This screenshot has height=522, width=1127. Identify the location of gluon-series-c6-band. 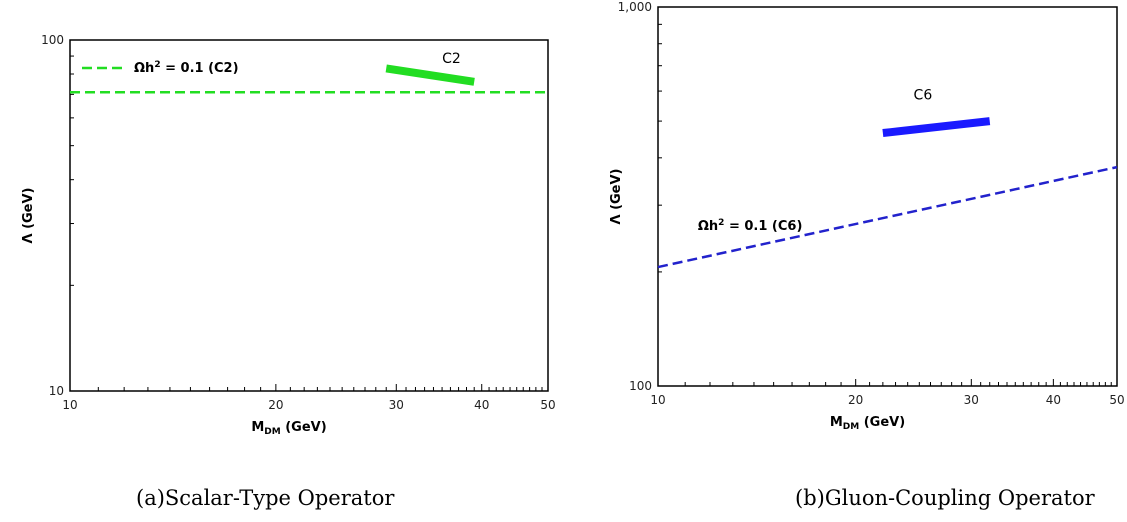
(936, 127).